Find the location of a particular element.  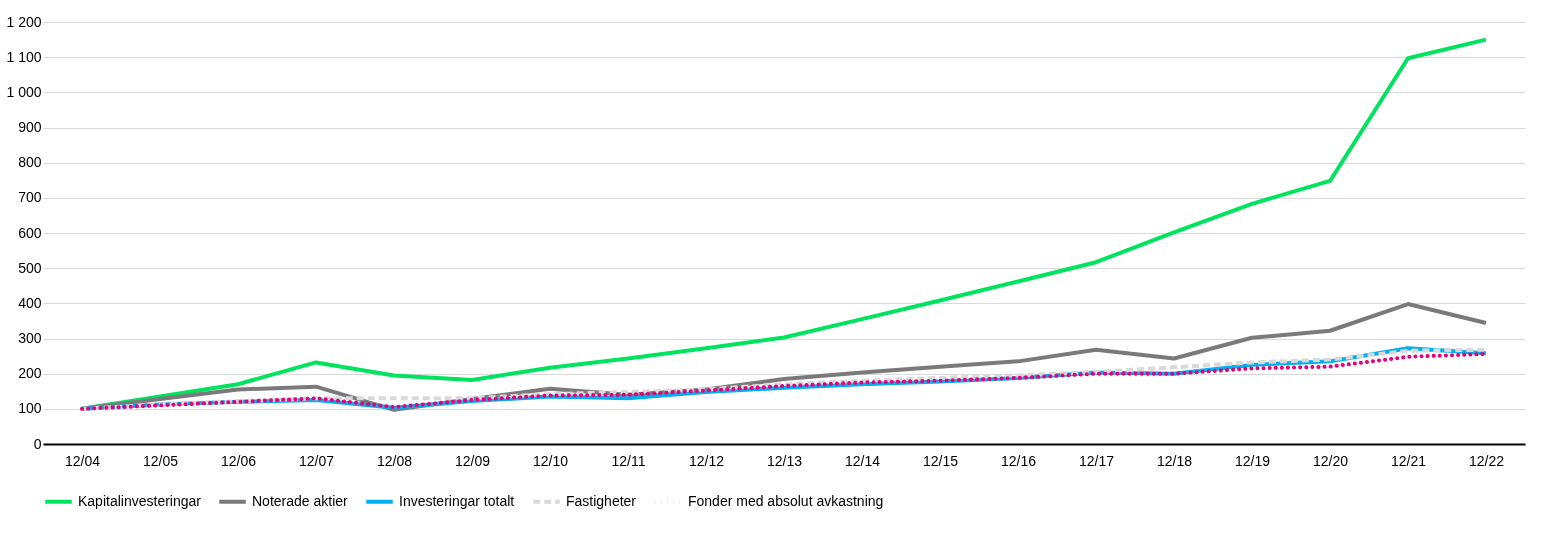

legend-label: Kapitalinvesteringar is located at coordinates (140, 500).